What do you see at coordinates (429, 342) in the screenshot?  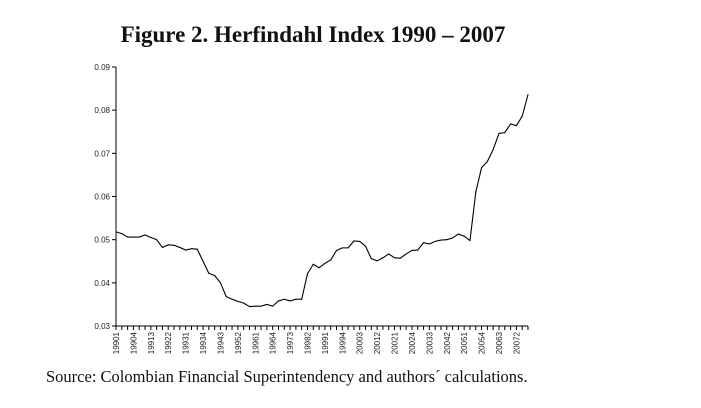 I see `x-tick-label: 20033` at bounding box center [429, 342].